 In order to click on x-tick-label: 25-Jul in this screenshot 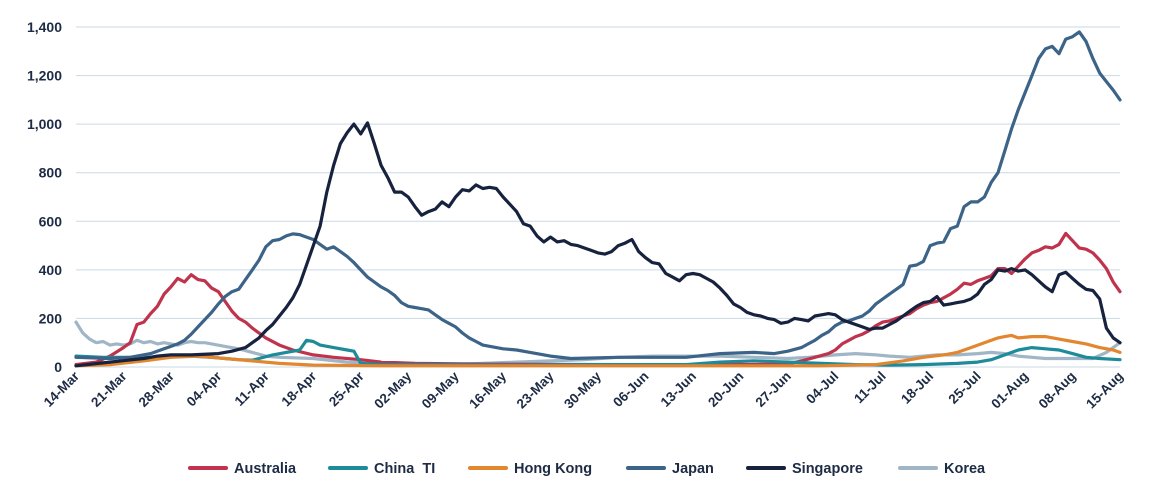, I will do `click(965, 388)`.